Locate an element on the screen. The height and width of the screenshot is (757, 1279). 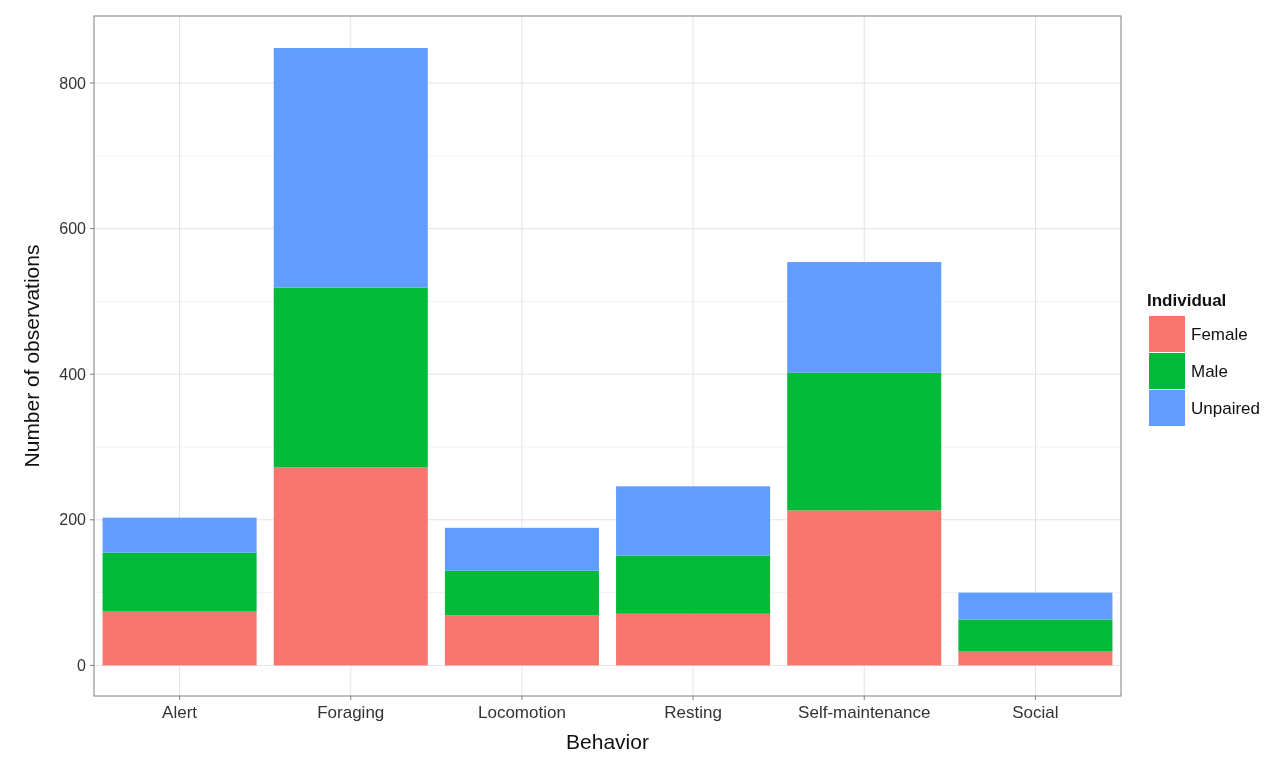
legend-label: Male is located at coordinates (1209, 371).